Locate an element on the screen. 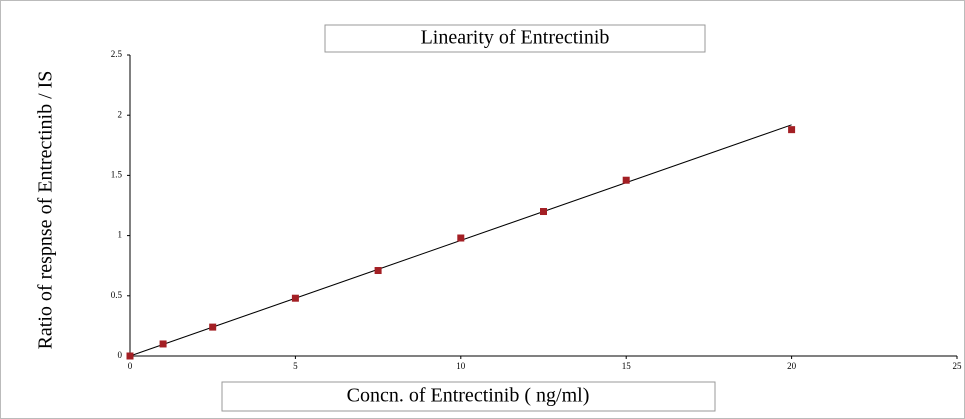 Image resolution: width=965 pixels, height=419 pixels. y-tick-label: 1.5 is located at coordinates (117, 174).